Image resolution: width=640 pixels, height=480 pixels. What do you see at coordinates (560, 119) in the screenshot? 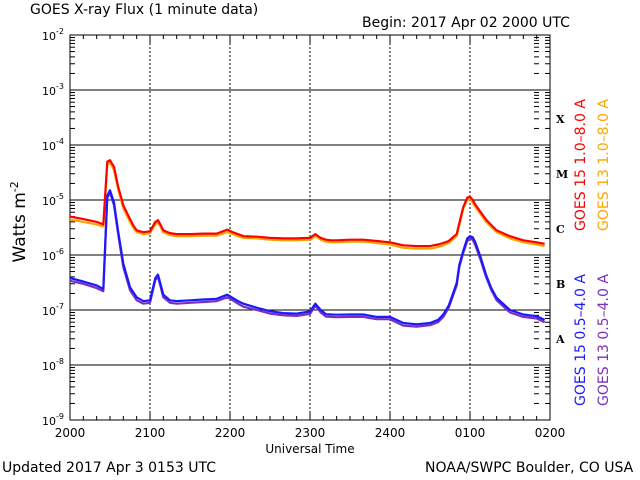
I see `flare-class-label: X` at bounding box center [560, 119].